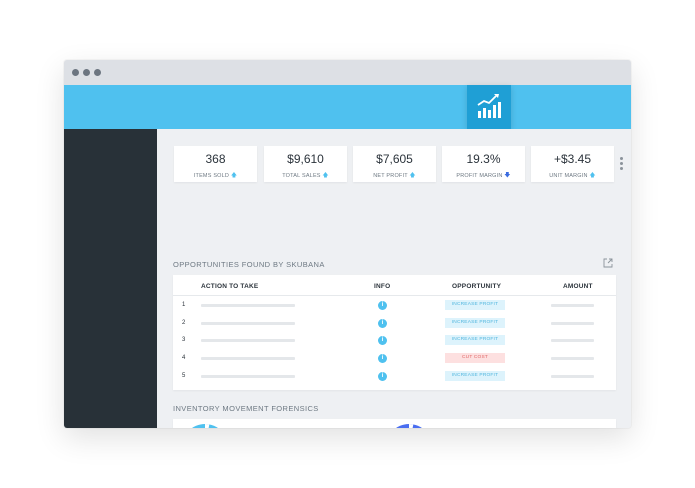  Describe the element at coordinates (305, 159) in the screenshot. I see `kpi-value: $9,610` at that location.